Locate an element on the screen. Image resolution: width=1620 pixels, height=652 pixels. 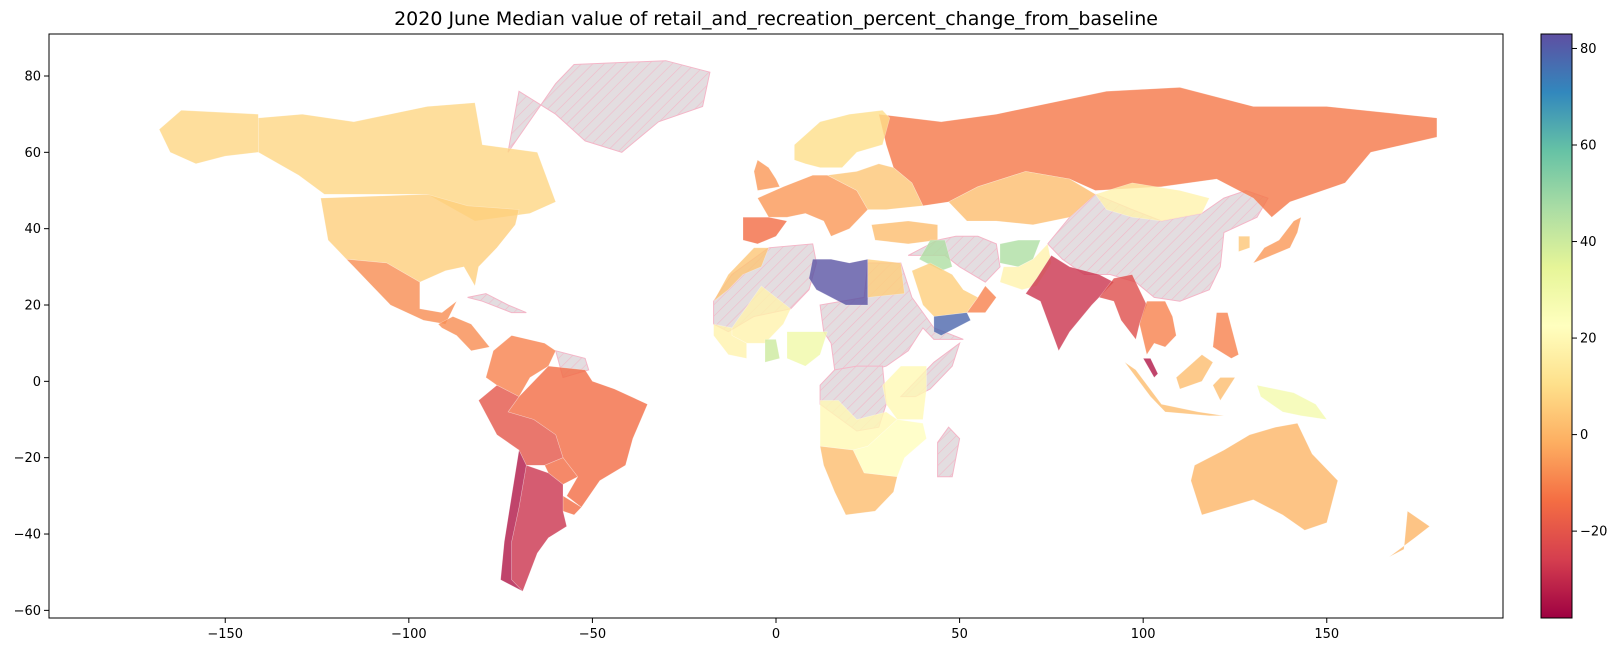
y-tick-label: 60 is located at coordinates (32, 153).